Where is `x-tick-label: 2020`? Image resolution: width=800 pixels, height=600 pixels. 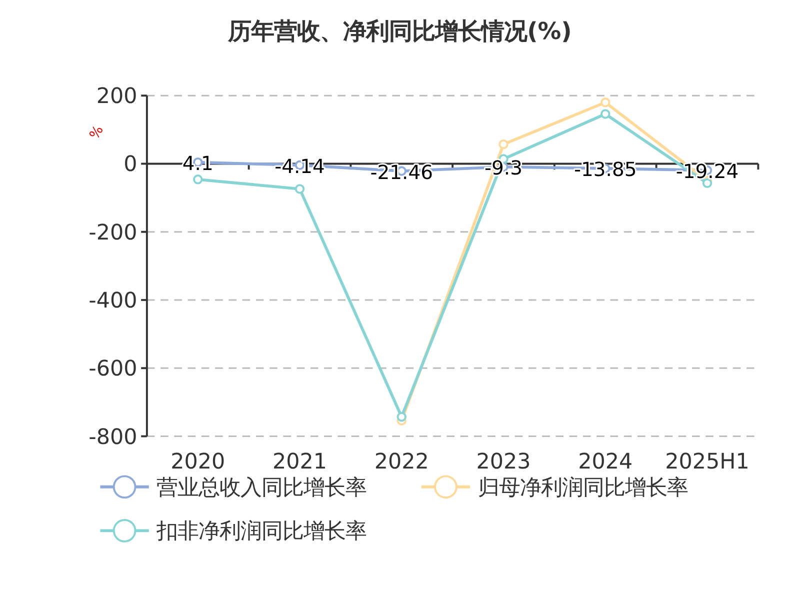 x-tick-label: 2020 is located at coordinates (198, 461).